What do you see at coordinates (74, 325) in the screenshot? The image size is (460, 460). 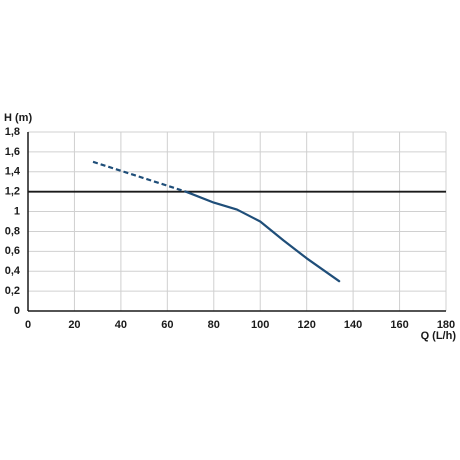 I see `x-tick-label: 20` at bounding box center [74, 325].